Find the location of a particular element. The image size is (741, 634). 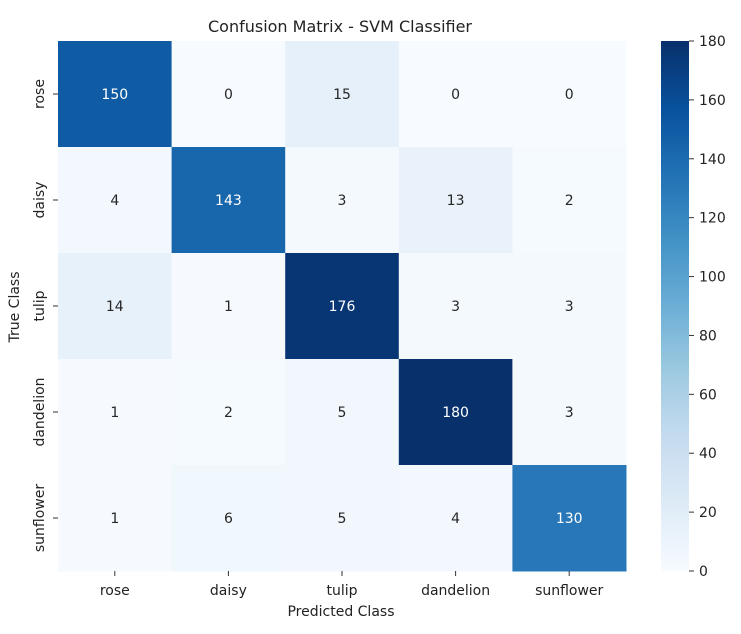

y-tick-label: tulip is located at coordinates (40, 305).